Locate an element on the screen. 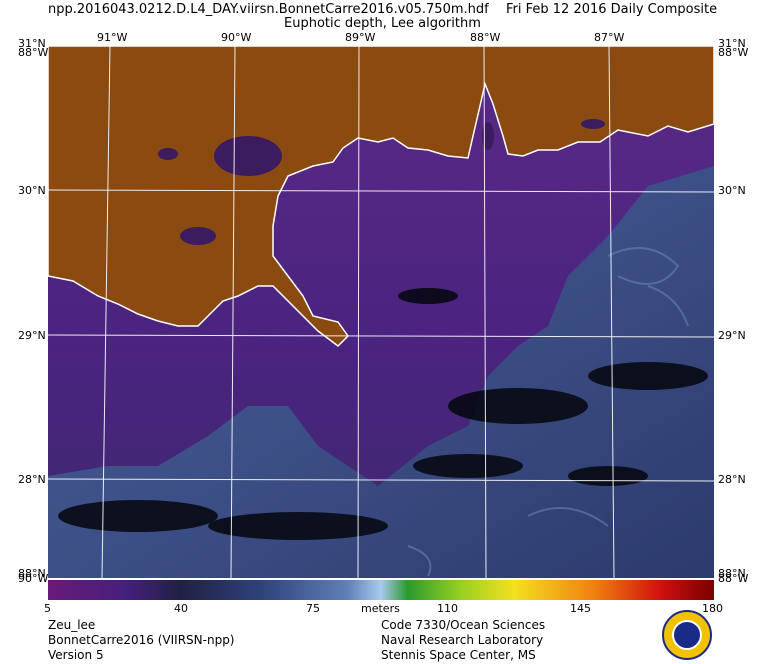  corner-bl-lat: 88°N is located at coordinates (32, 573).